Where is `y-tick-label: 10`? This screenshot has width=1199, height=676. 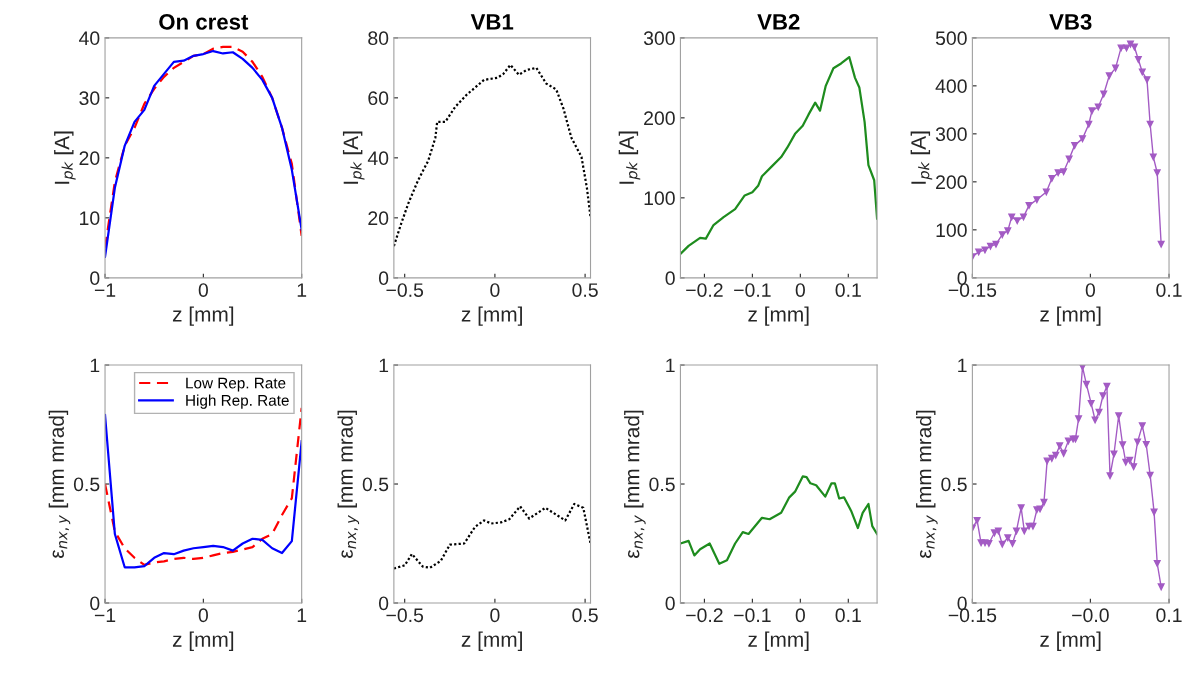 y-tick-label: 10 is located at coordinates (90, 218).